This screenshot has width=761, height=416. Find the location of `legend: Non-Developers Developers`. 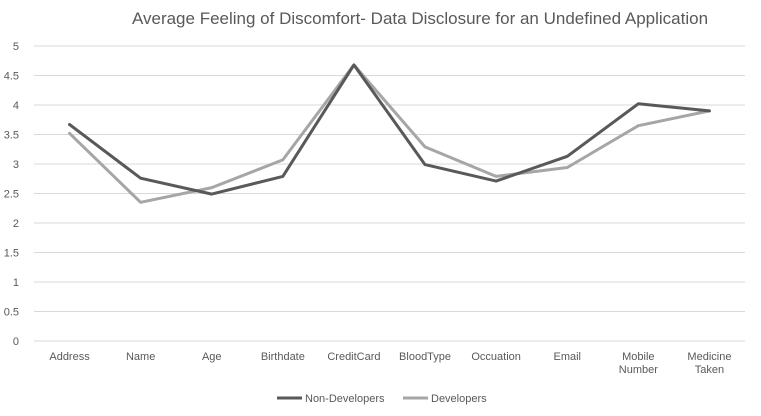

legend: Non-Developers Developers is located at coordinates (382, 399).